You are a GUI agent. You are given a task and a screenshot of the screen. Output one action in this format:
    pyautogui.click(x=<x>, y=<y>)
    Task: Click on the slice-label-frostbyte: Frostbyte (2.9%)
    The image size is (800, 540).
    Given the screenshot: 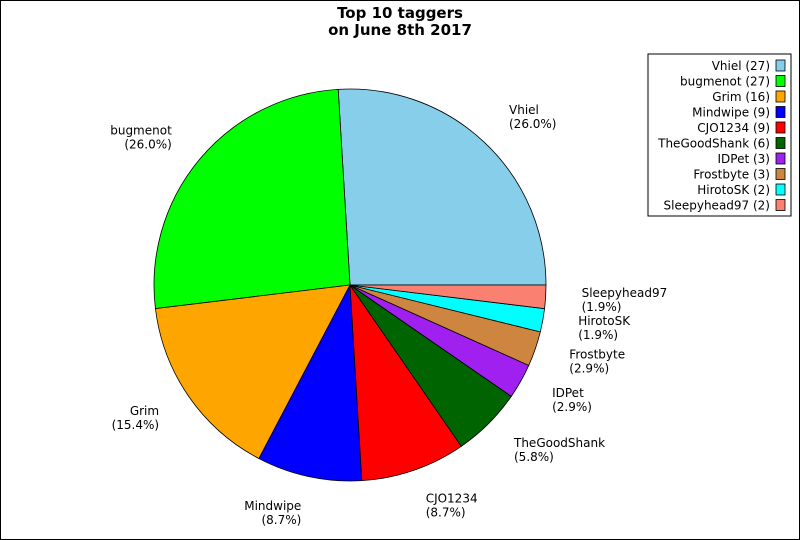 What is the action you would take?
    pyautogui.click(x=597, y=362)
    